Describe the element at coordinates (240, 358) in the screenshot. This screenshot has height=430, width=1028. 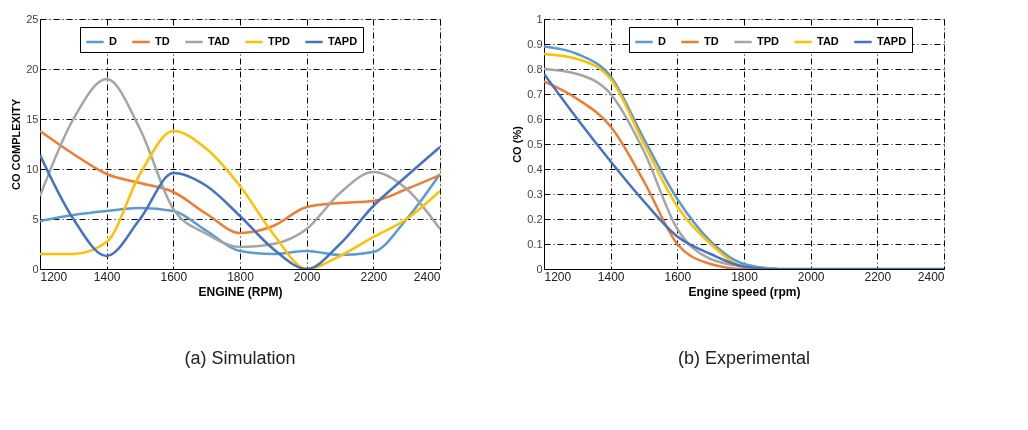
I see `text: (a) Simulation` at that location.